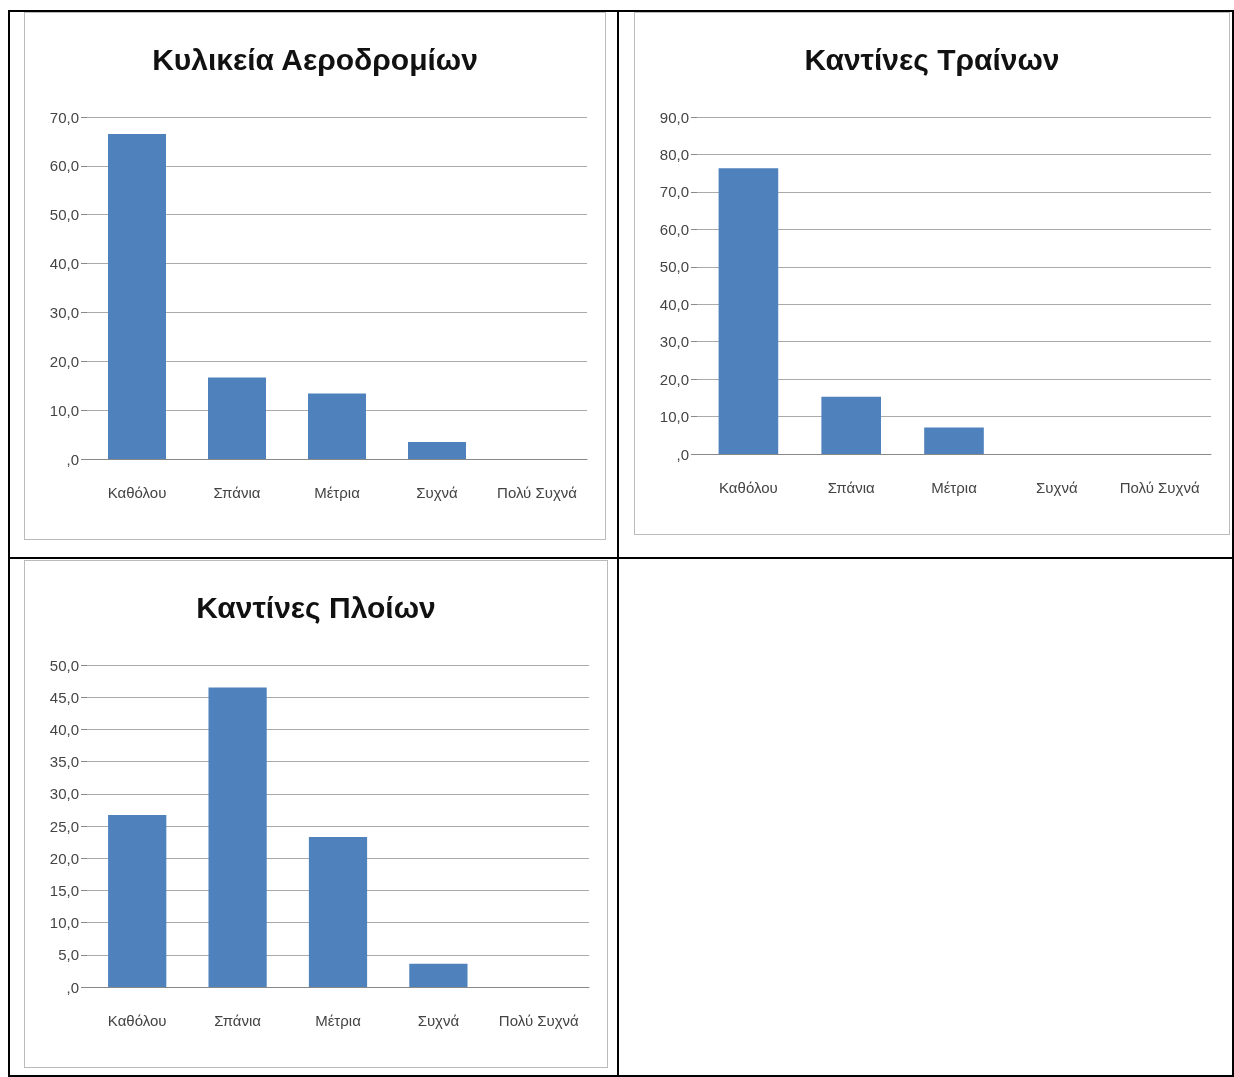 Image resolution: width=1234 pixels, height=1077 pixels. I want to click on y-tick-label: 90,0, so click(674, 117).